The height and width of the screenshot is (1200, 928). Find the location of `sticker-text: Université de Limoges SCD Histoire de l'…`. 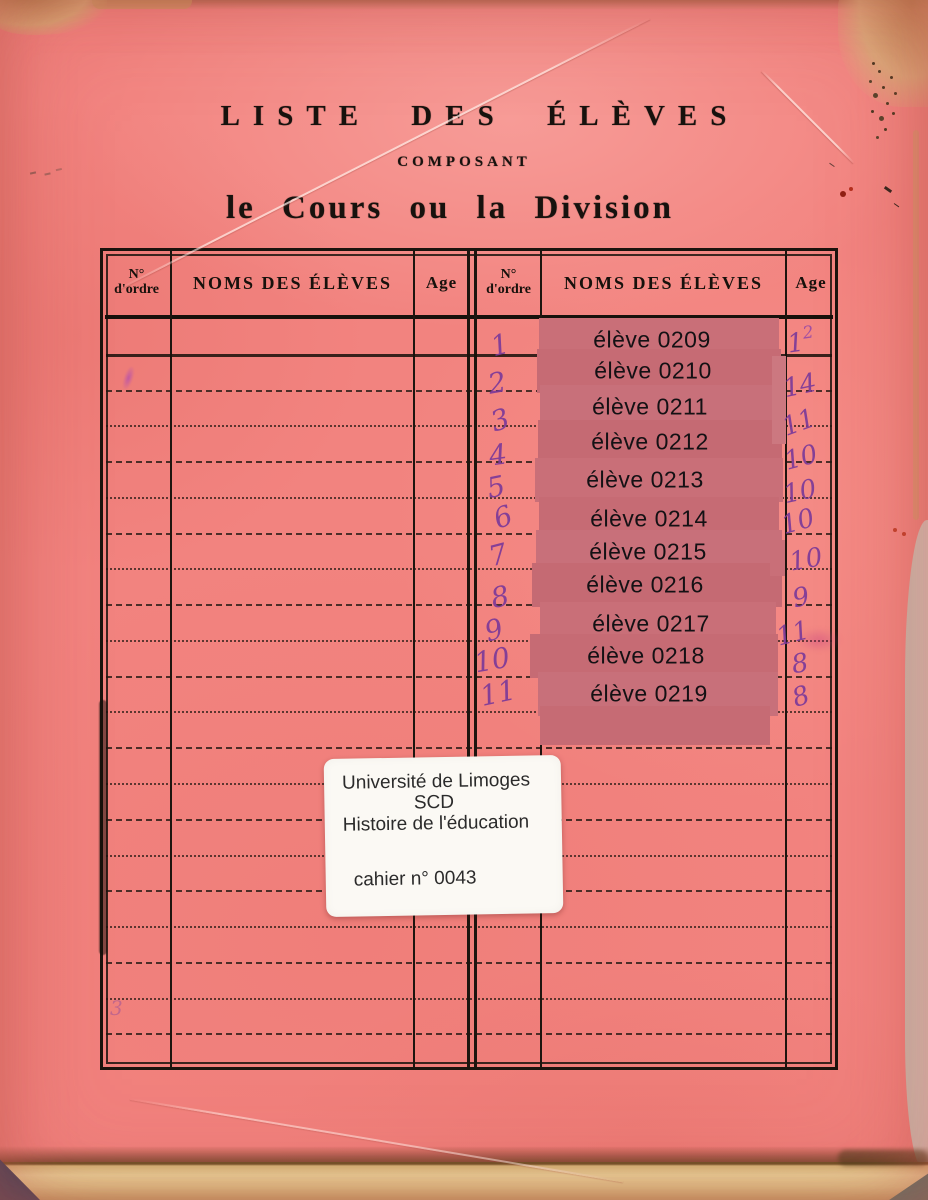

sticker-text: Université de Limoges SCD Histoire de l'… is located at coordinates (443, 823).